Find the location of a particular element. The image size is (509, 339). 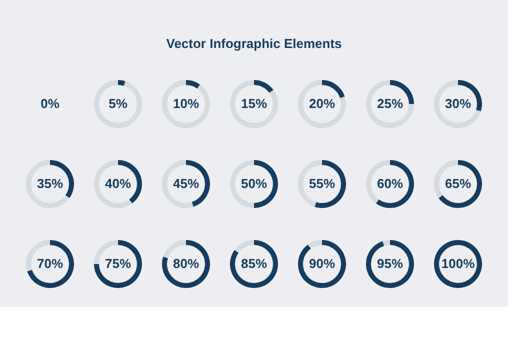

data-label: 100% is located at coordinates (458, 263).